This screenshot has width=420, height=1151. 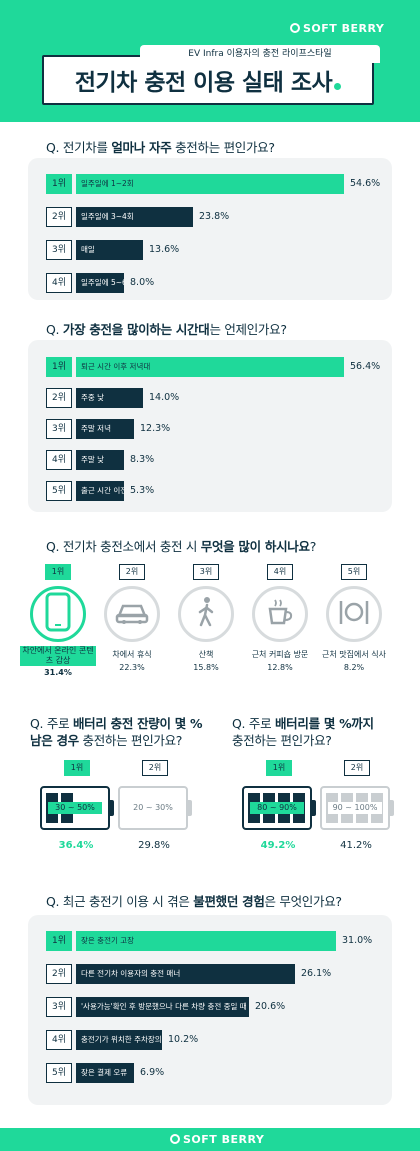 I want to click on category-label: 차안에서 온라인 콘텐츠 감상, so click(x=58, y=656).